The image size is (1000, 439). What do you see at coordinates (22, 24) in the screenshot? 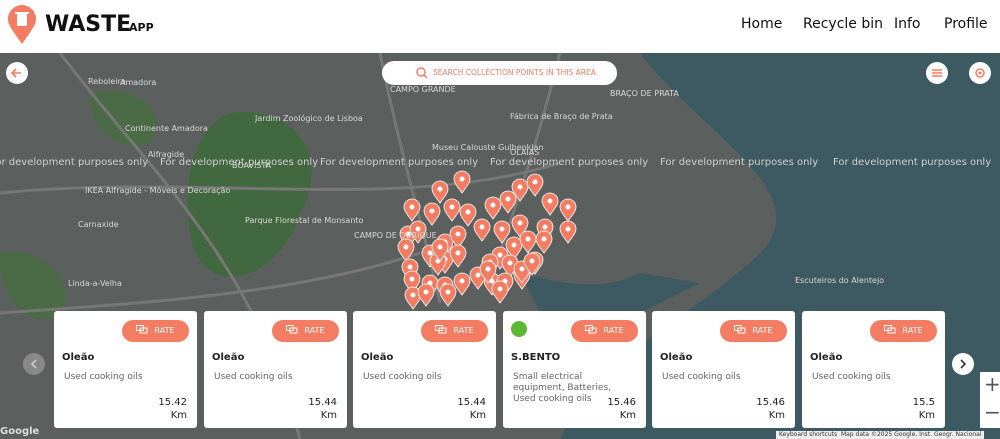
I see `logo-icon` at bounding box center [22, 24].